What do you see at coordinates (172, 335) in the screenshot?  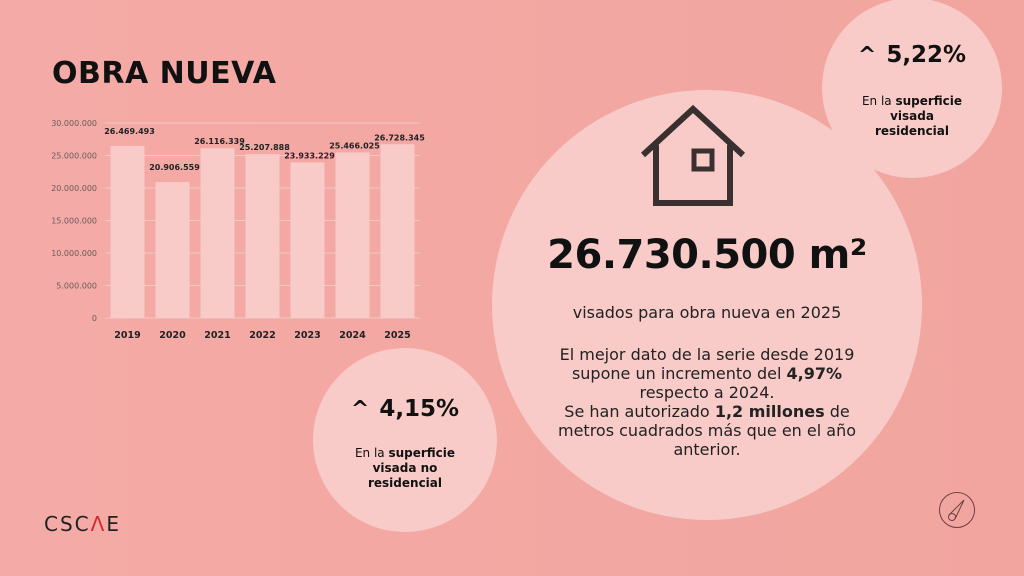 I see `x-tick-label: 2020` at bounding box center [172, 335].